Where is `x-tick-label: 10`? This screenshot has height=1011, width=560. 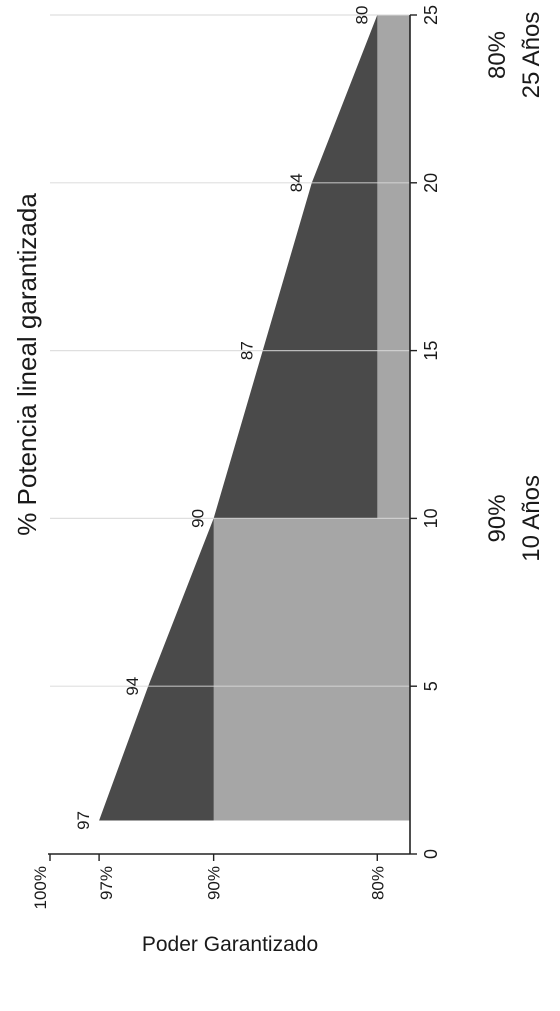 x-tick-label: 10 is located at coordinates (431, 518).